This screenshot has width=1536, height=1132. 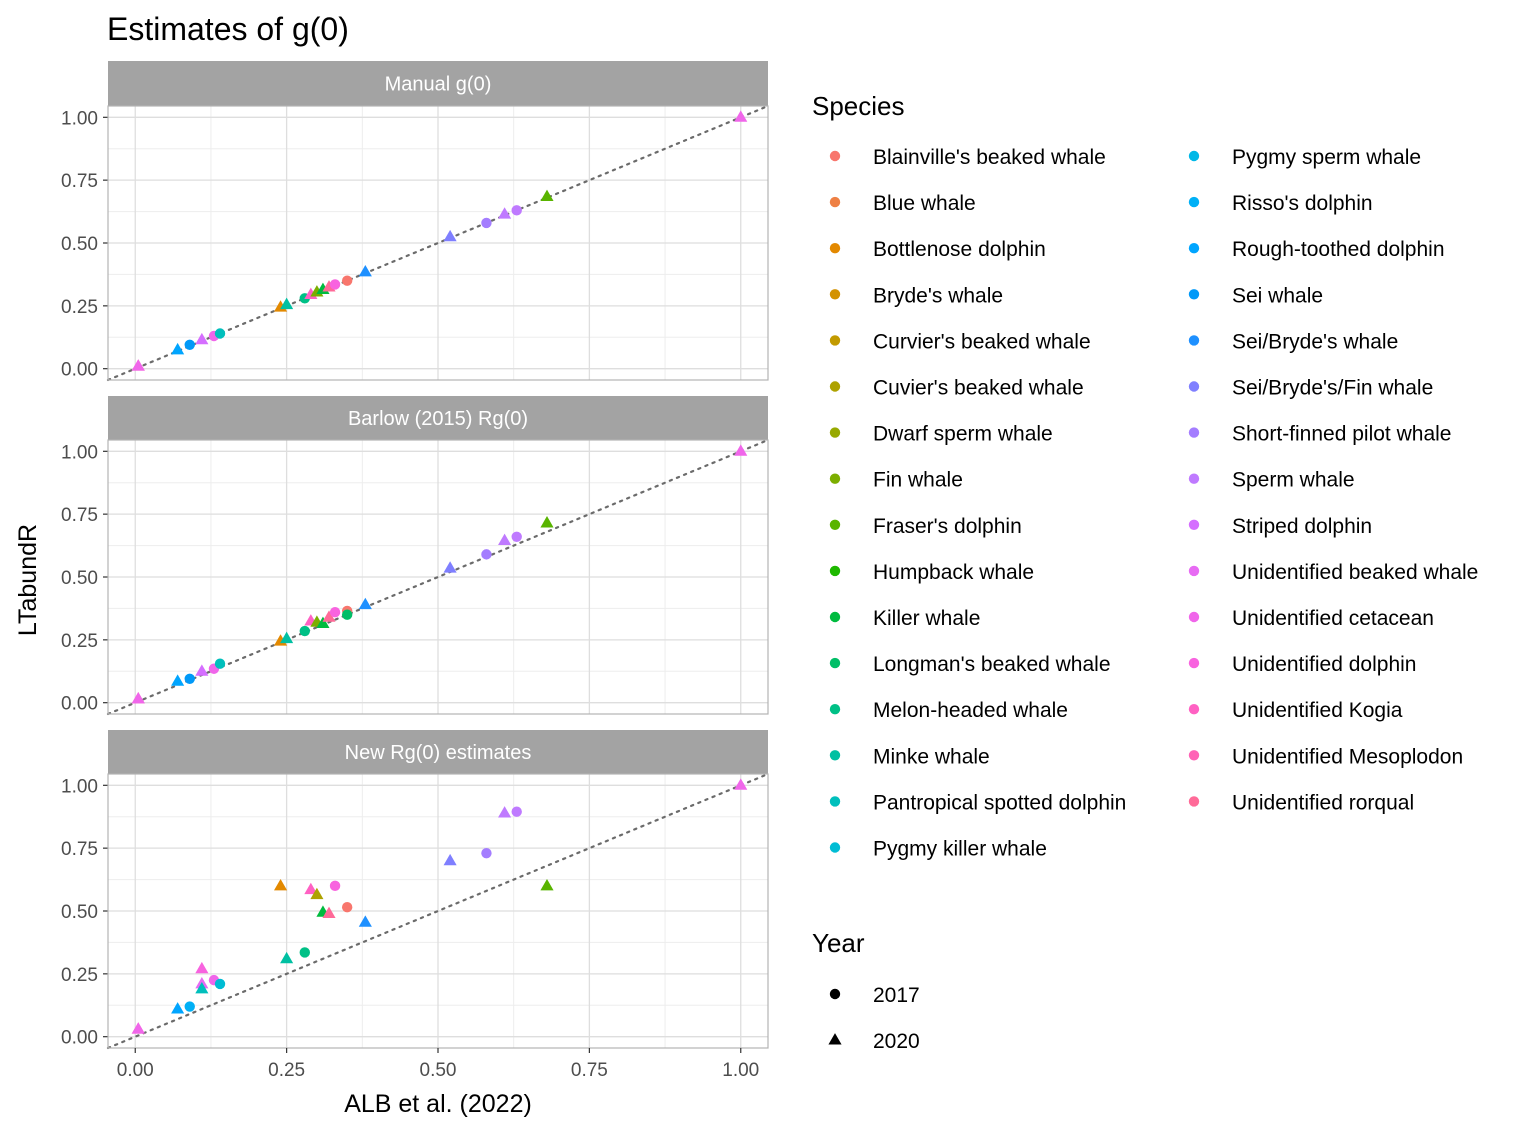 I want to click on panel-2: Barlow (2015) Rg(0) 0.00 0.25 0.50 0.75 1.00, so click(x=415, y=556).